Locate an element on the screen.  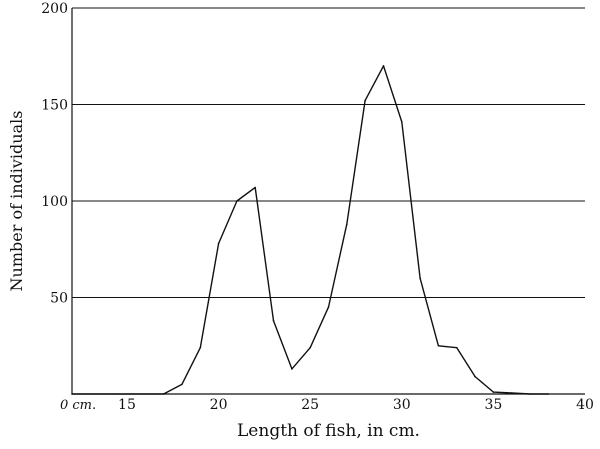
x-tick-label-25: 25 is located at coordinates (310, 405).